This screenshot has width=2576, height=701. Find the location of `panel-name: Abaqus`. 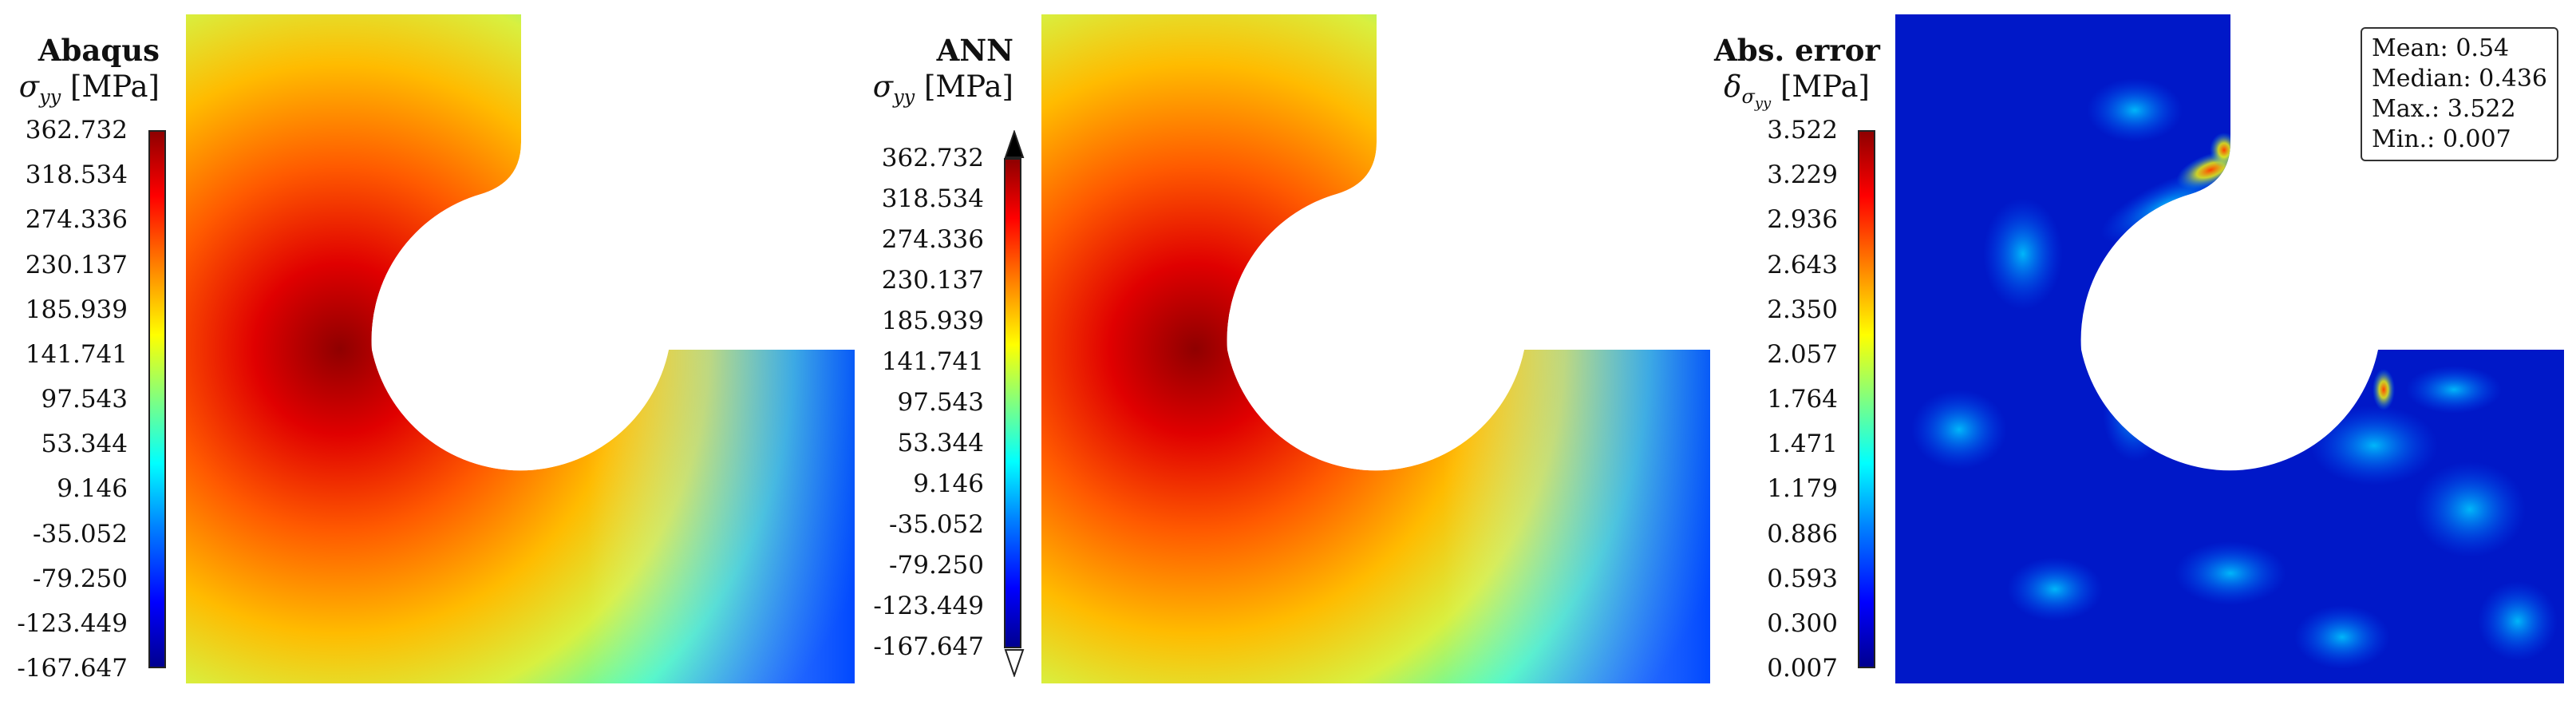

panel-name: Abaqus is located at coordinates (99, 51).